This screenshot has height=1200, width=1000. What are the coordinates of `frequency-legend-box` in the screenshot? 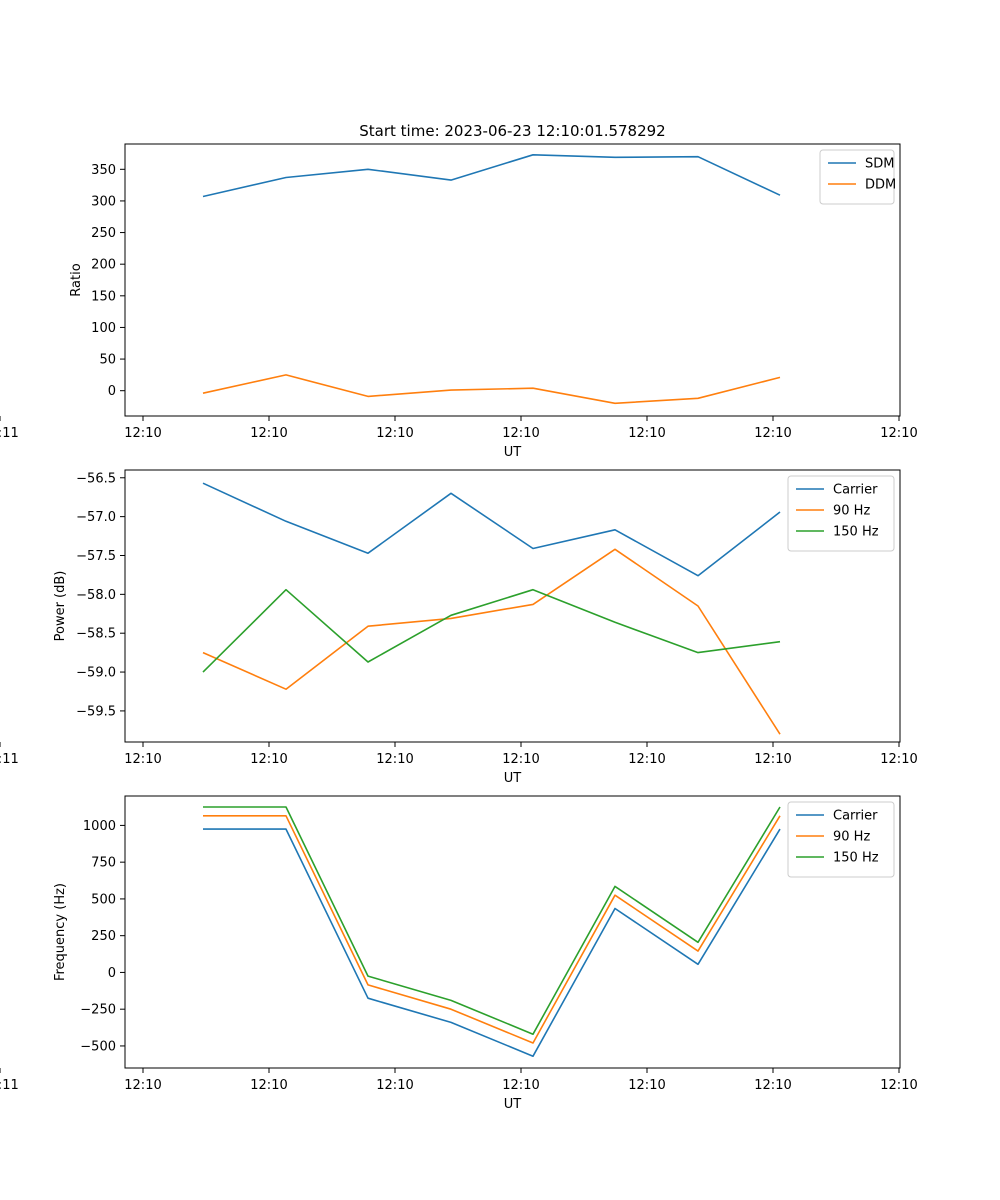 It's located at (841, 839).